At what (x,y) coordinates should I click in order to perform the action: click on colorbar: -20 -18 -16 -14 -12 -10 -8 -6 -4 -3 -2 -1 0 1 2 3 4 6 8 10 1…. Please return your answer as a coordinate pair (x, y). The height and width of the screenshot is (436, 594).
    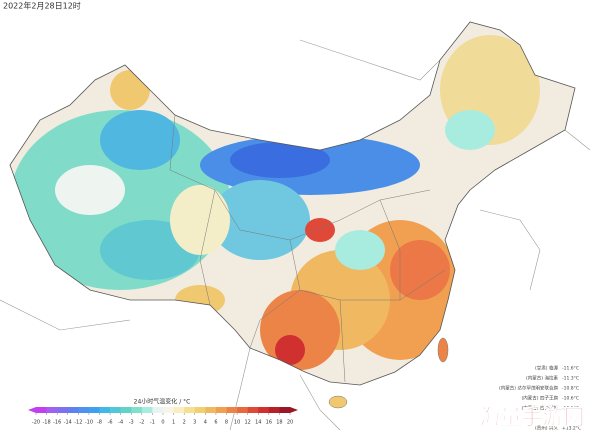
    Looking at the image, I should click on (163, 416).